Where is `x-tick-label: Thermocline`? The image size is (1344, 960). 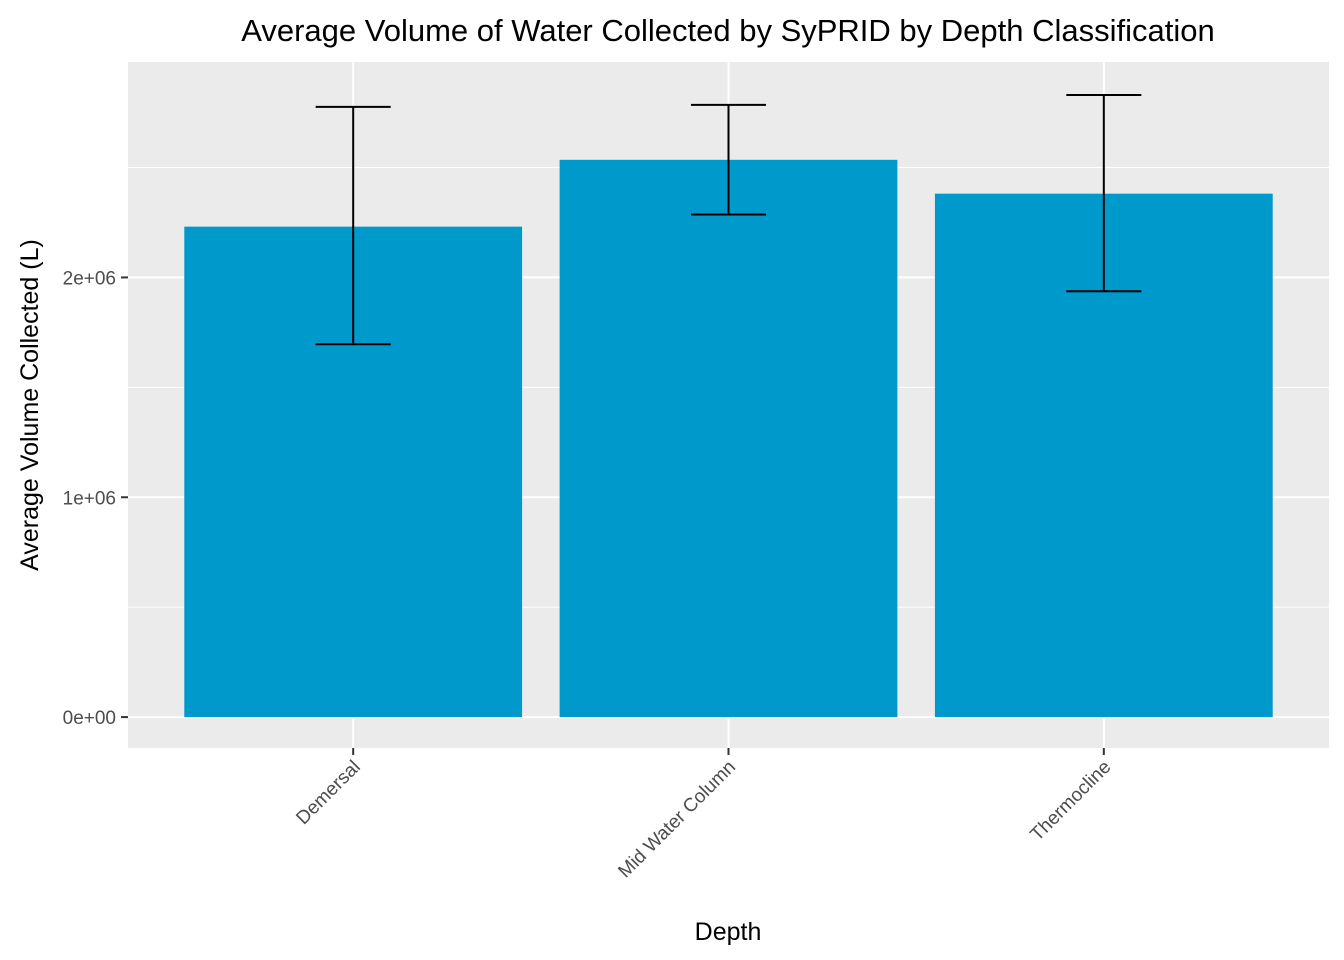
x-tick-label: Thermocline is located at coordinates (1071, 801).